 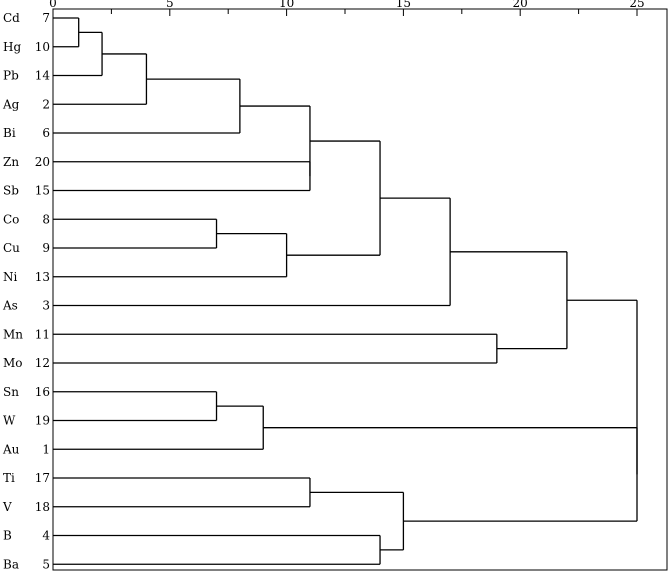 I want to click on leaf-id-17: 17, so click(x=42, y=478).